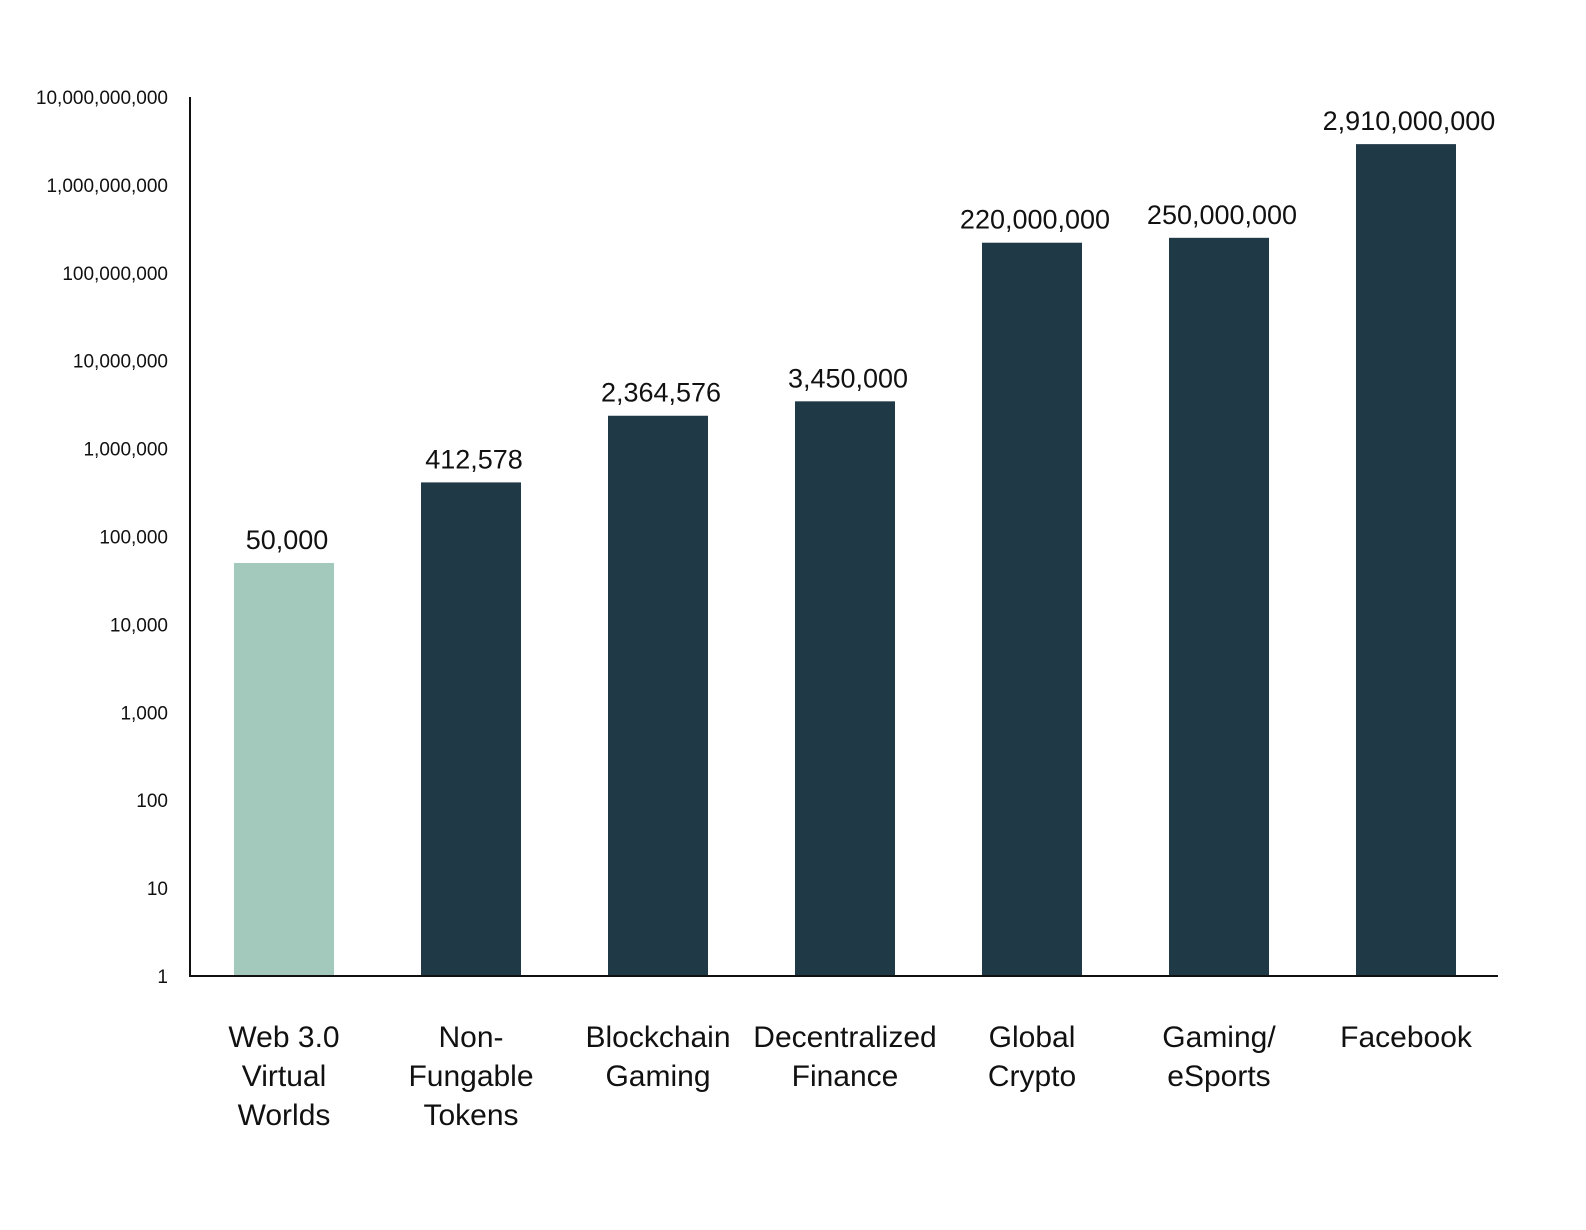 This screenshot has height=1230, width=1586. I want to click on value-label: 3,450,000, so click(848, 378).